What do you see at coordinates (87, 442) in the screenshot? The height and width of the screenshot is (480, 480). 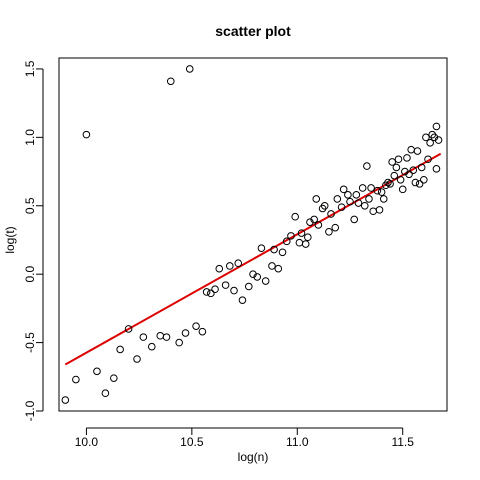 I see `x-tick-label: 10.0` at bounding box center [87, 442].